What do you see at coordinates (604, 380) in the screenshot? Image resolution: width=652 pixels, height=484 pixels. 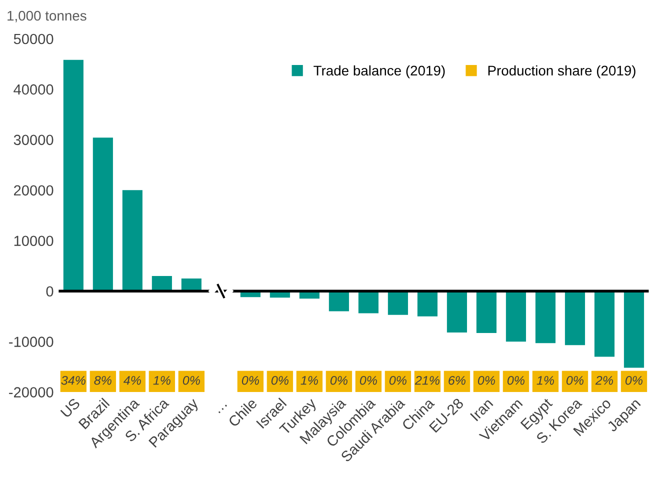 I see `data-label: 2%` at bounding box center [604, 380].